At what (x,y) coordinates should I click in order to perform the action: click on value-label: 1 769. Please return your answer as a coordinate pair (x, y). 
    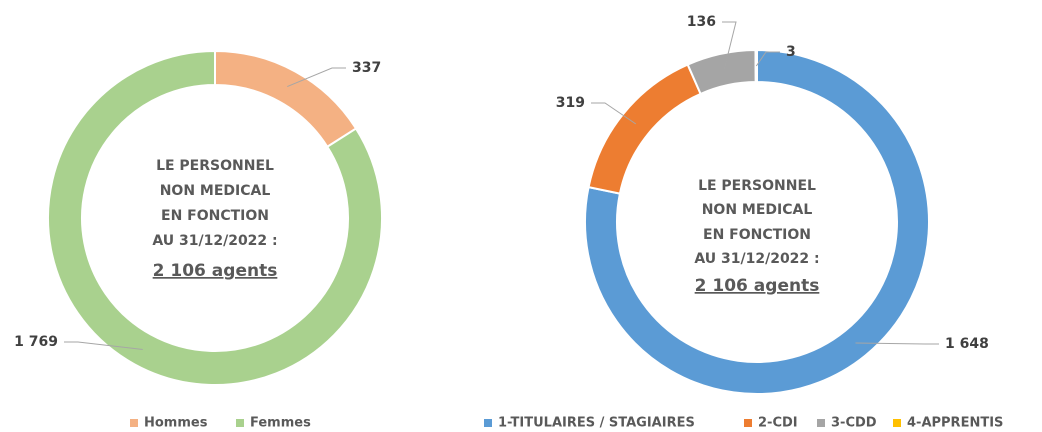
    Looking at the image, I should click on (36, 342).